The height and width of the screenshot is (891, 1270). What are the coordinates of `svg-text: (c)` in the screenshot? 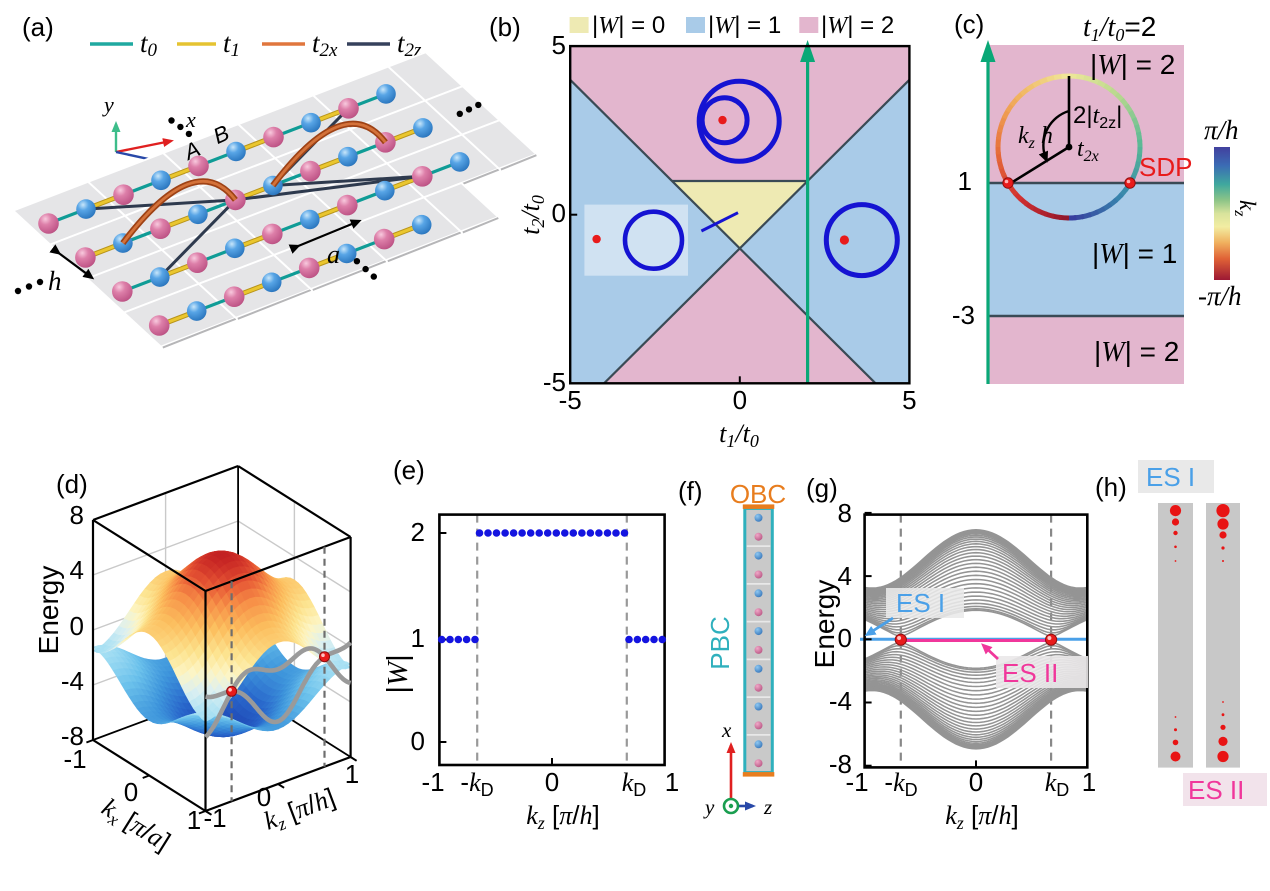 It's located at (969, 24).